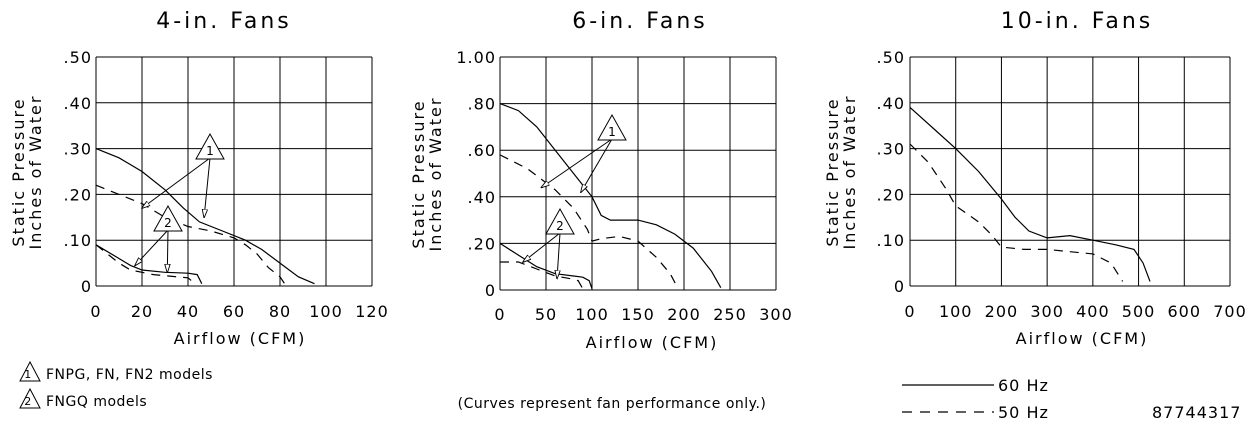  What do you see at coordinates (730, 314) in the screenshot?
I see `x-tick-label: 250` at bounding box center [730, 314].